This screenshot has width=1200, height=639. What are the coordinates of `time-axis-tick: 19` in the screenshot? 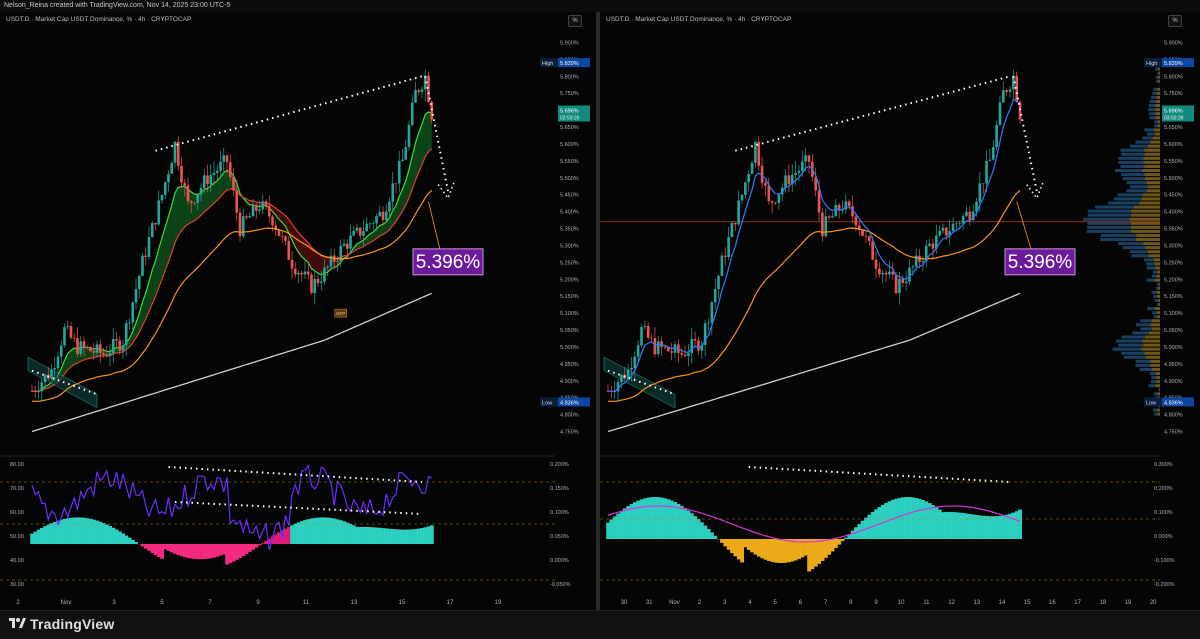 It's located at (498, 603).